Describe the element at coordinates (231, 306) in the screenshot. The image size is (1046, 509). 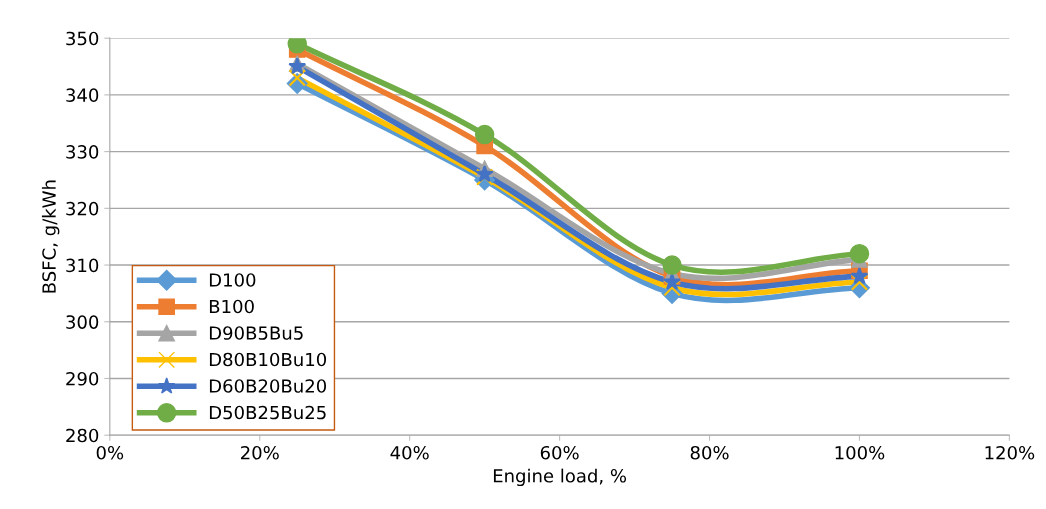
I see `legend-label: B100` at that location.